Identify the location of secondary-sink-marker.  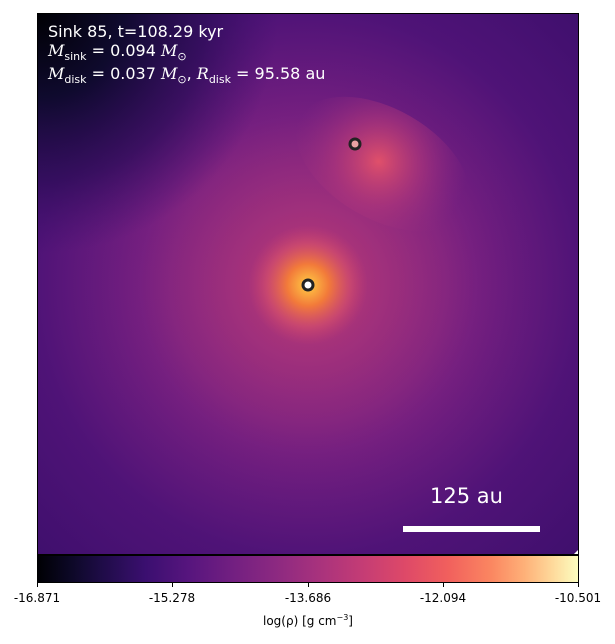
(355, 144).